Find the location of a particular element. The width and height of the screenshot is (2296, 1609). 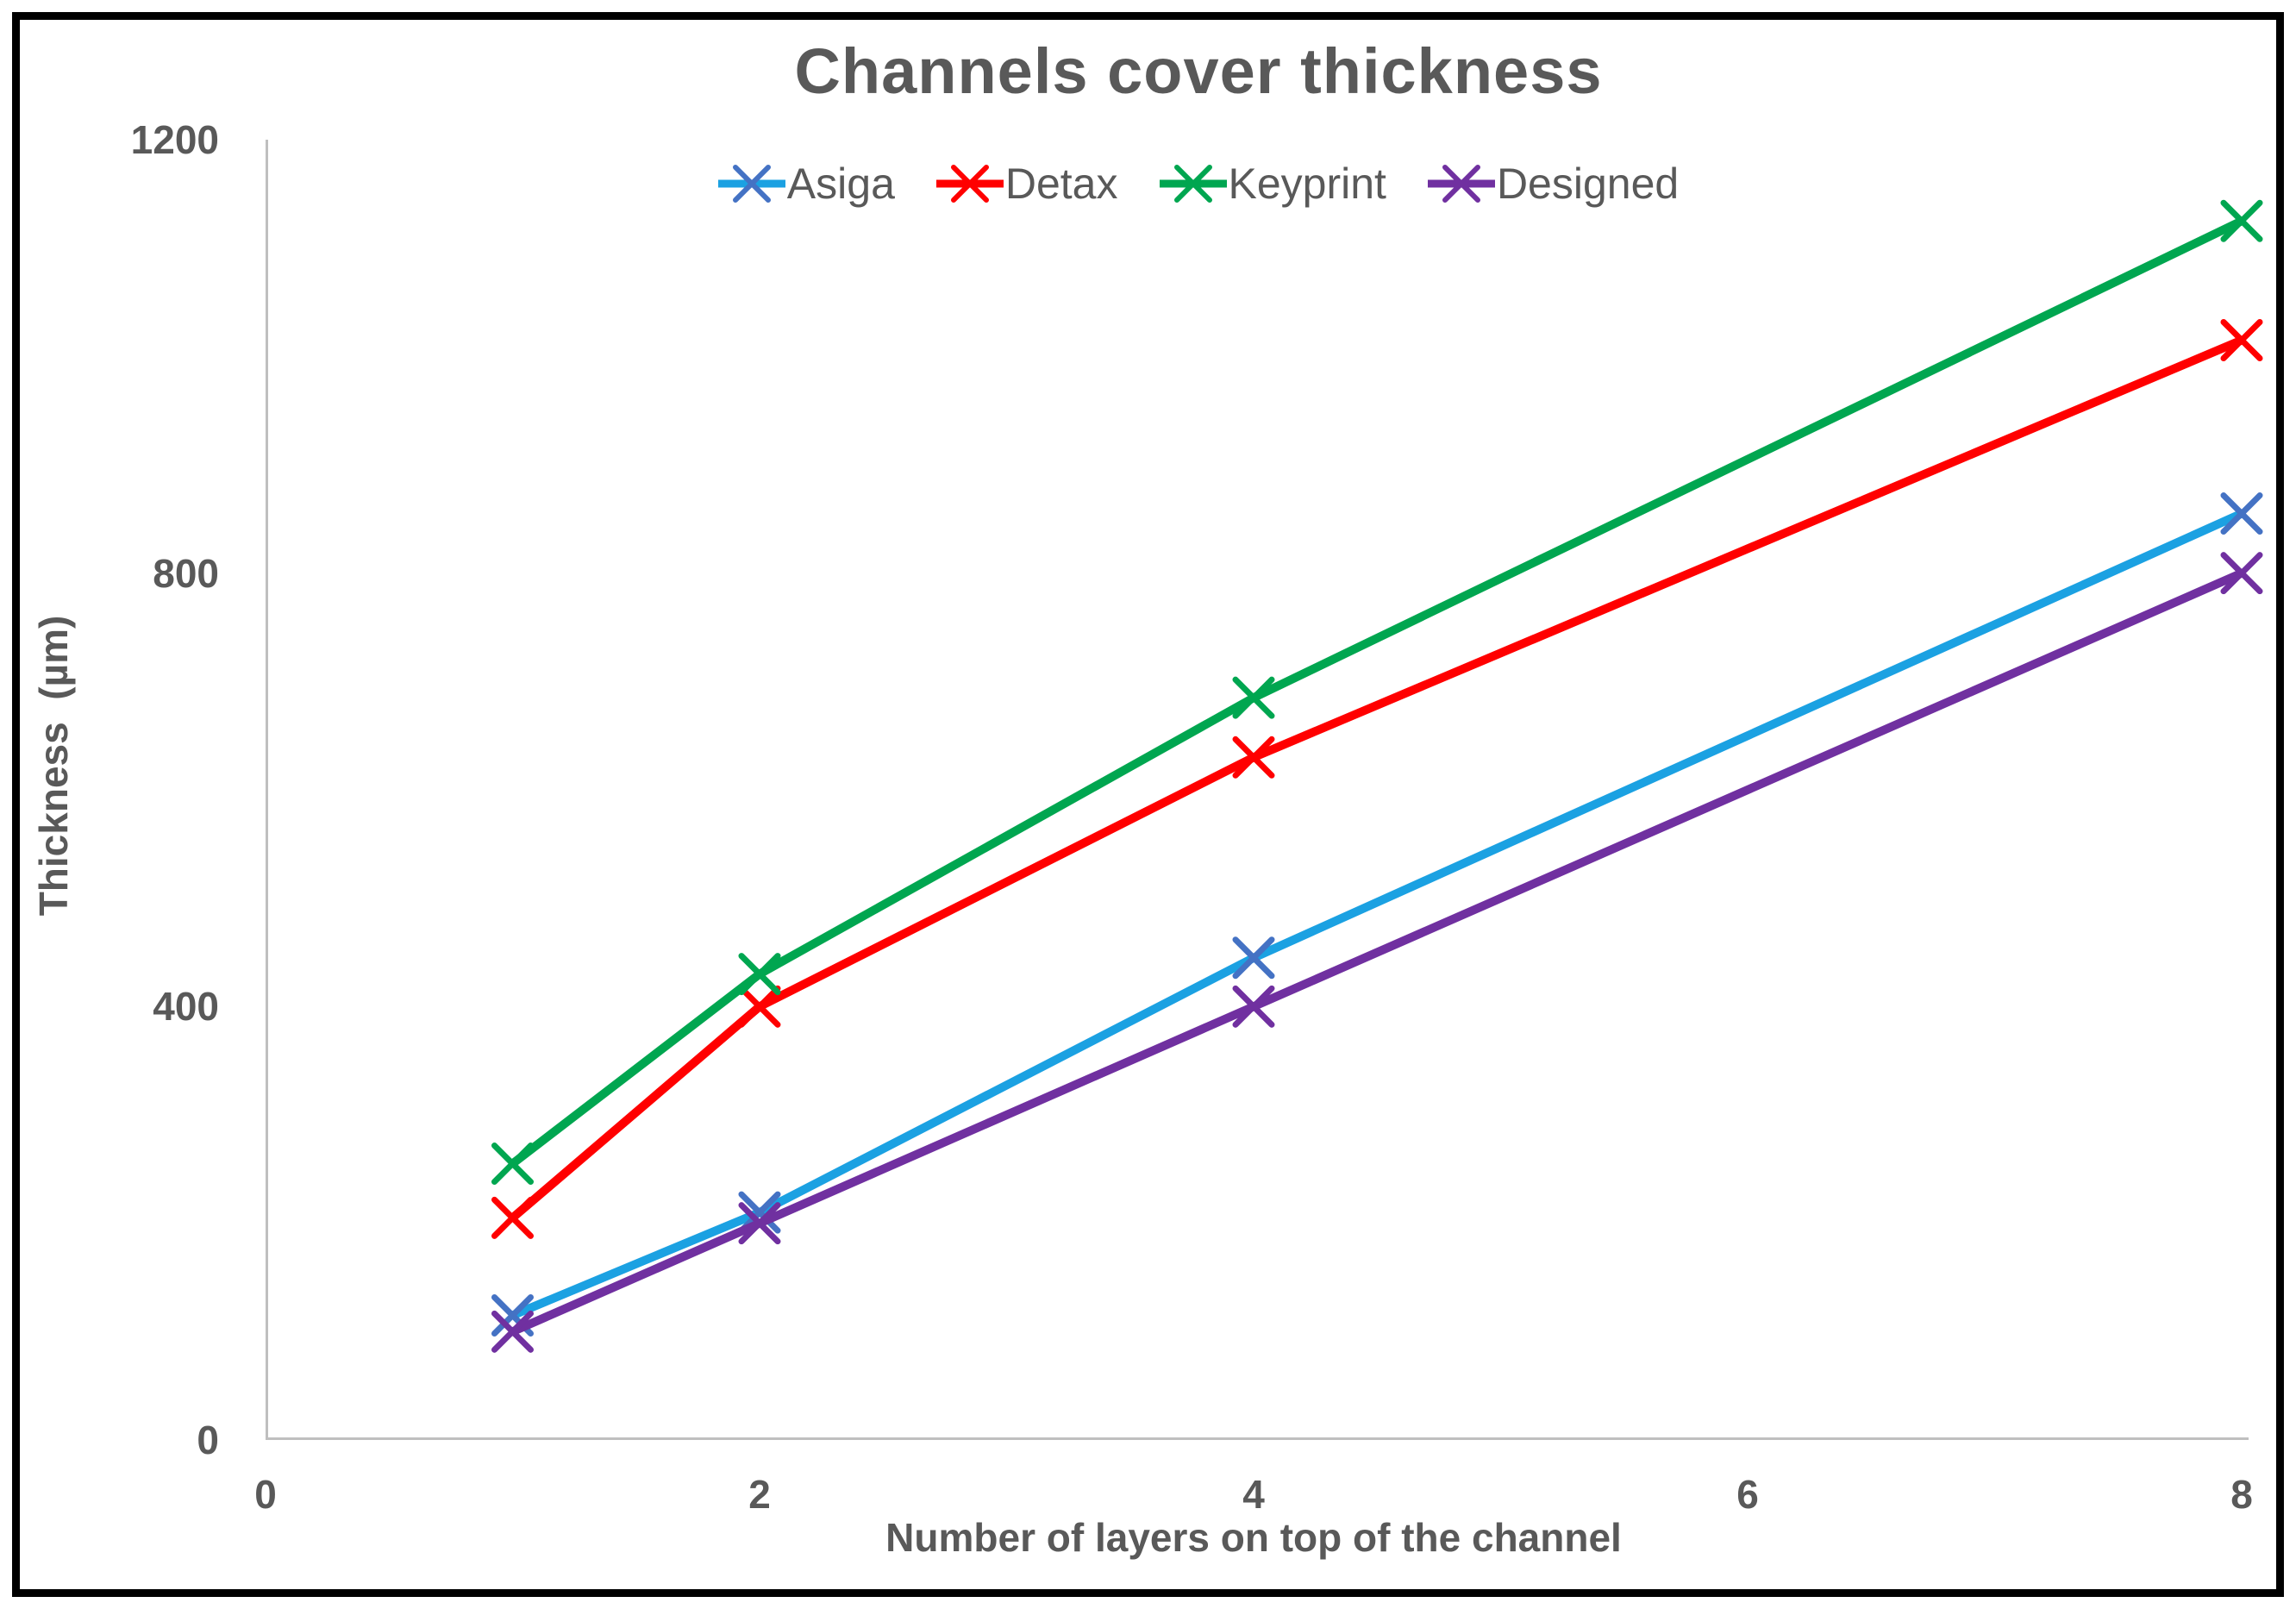

legend-item-designed: Designed is located at coordinates (1553, 184).